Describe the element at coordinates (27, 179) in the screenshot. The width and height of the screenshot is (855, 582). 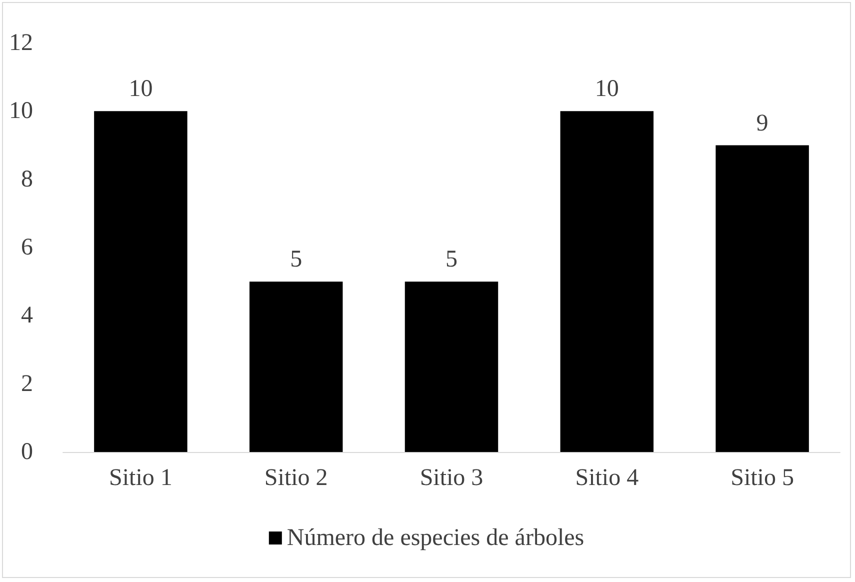
I see `y-tick-label: 8` at that location.